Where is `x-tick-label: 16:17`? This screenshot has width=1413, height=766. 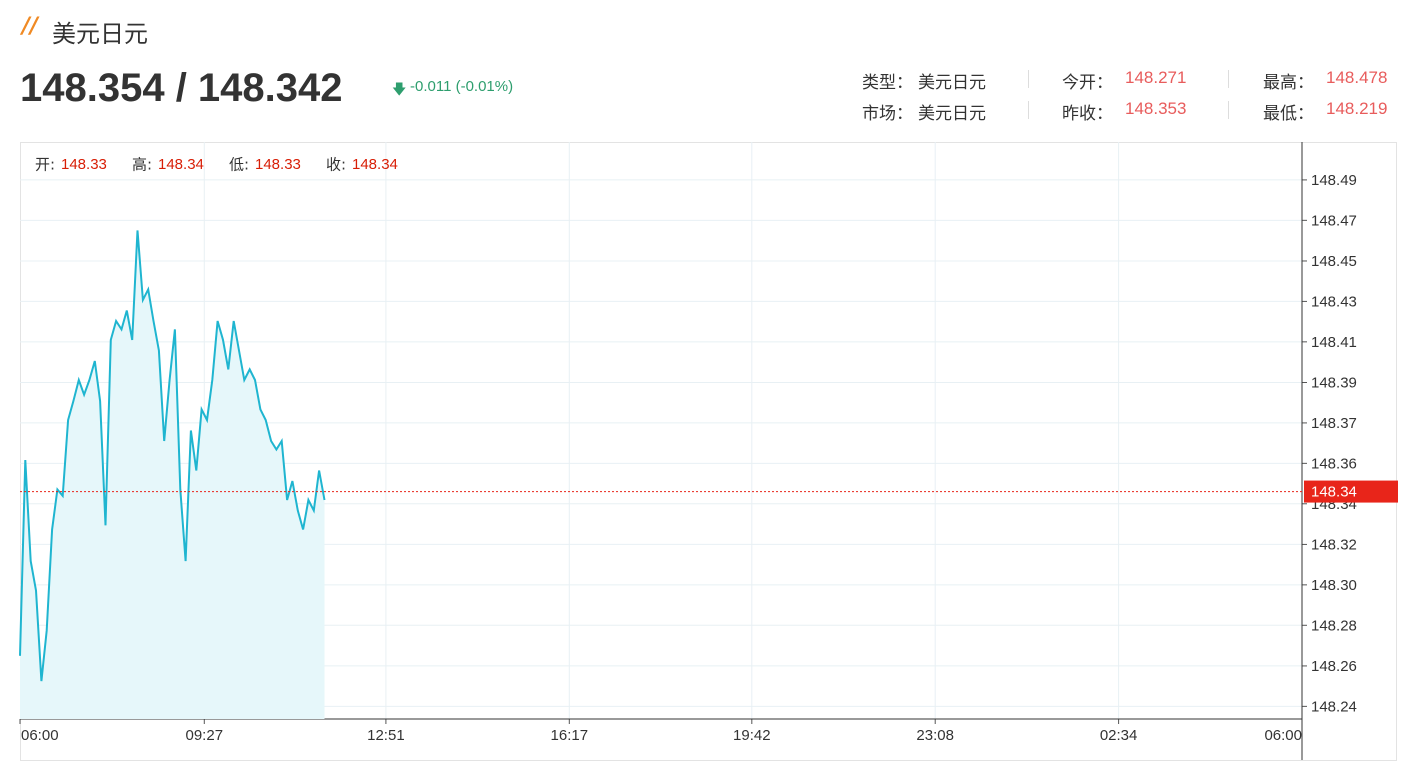 x-tick-label: 16:17 is located at coordinates (570, 735).